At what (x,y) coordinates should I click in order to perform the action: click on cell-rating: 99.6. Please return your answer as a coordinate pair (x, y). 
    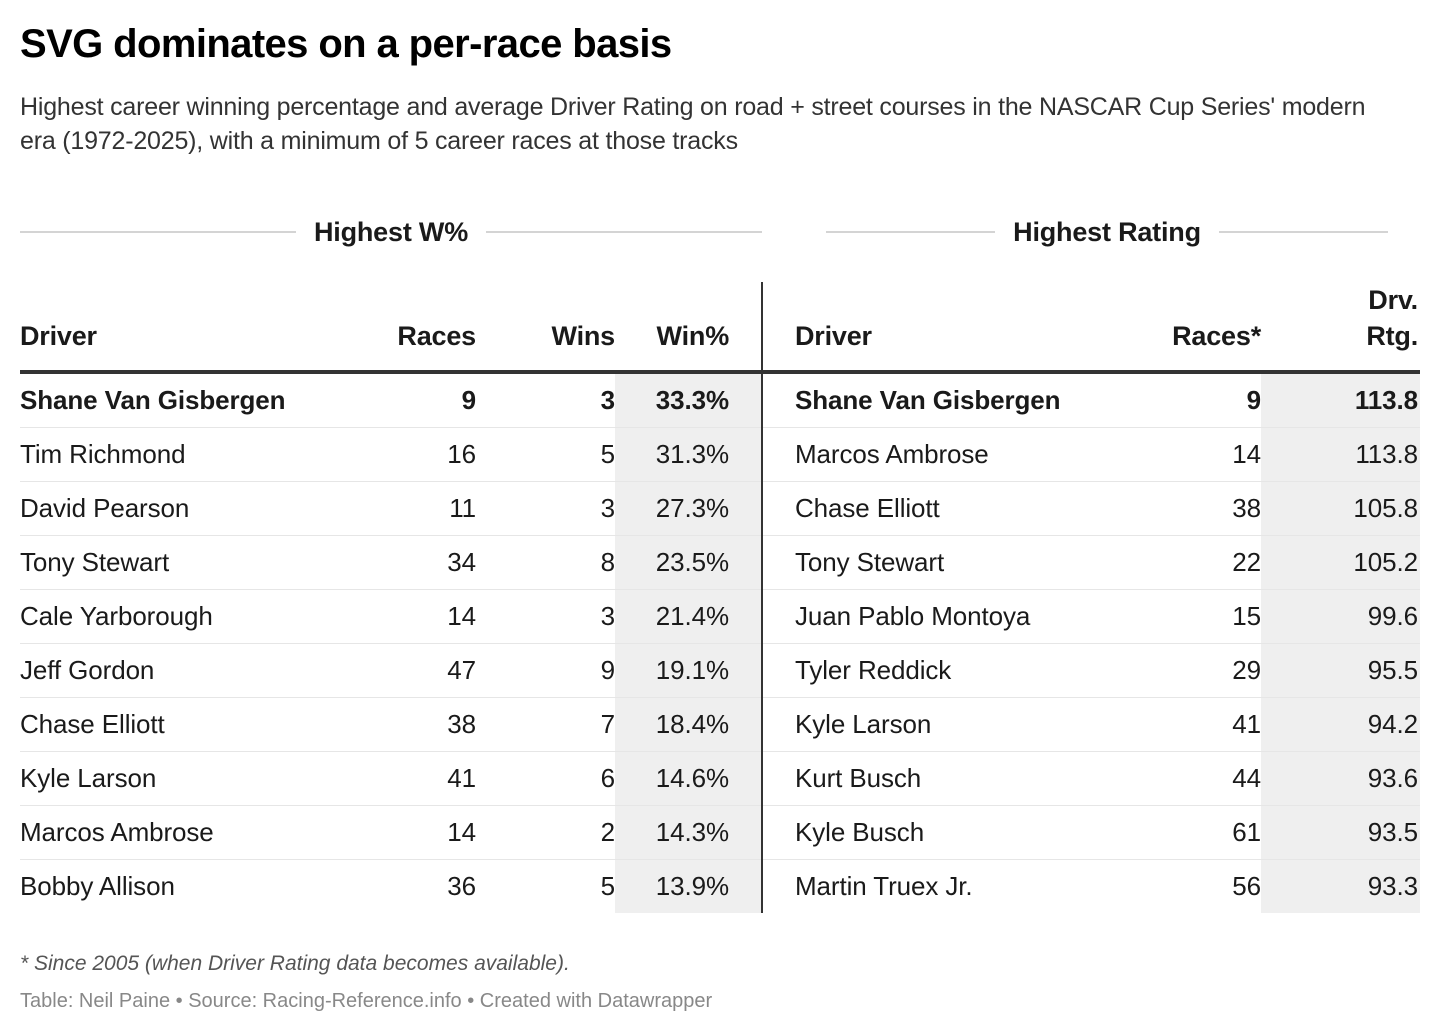
    Looking at the image, I should click on (1340, 616).